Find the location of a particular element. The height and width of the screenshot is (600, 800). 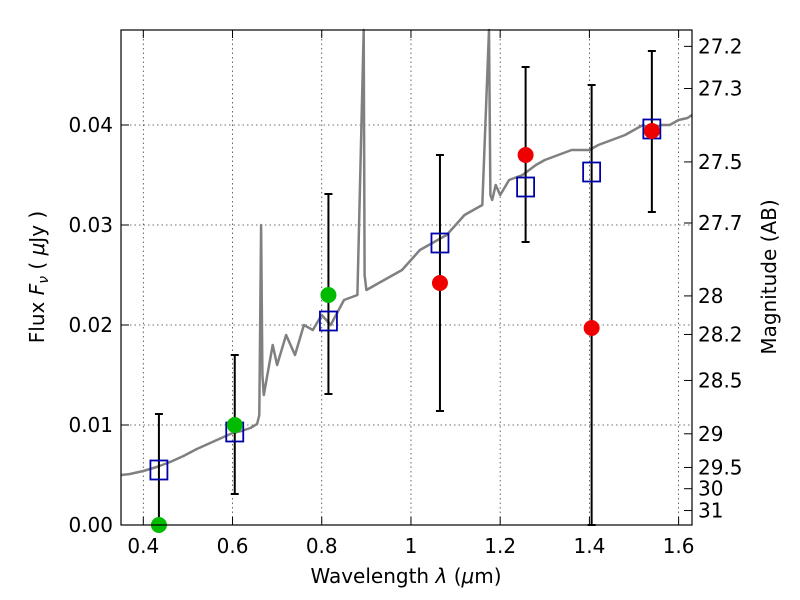

y-tick-label: 0.03 is located at coordinates (90, 225).